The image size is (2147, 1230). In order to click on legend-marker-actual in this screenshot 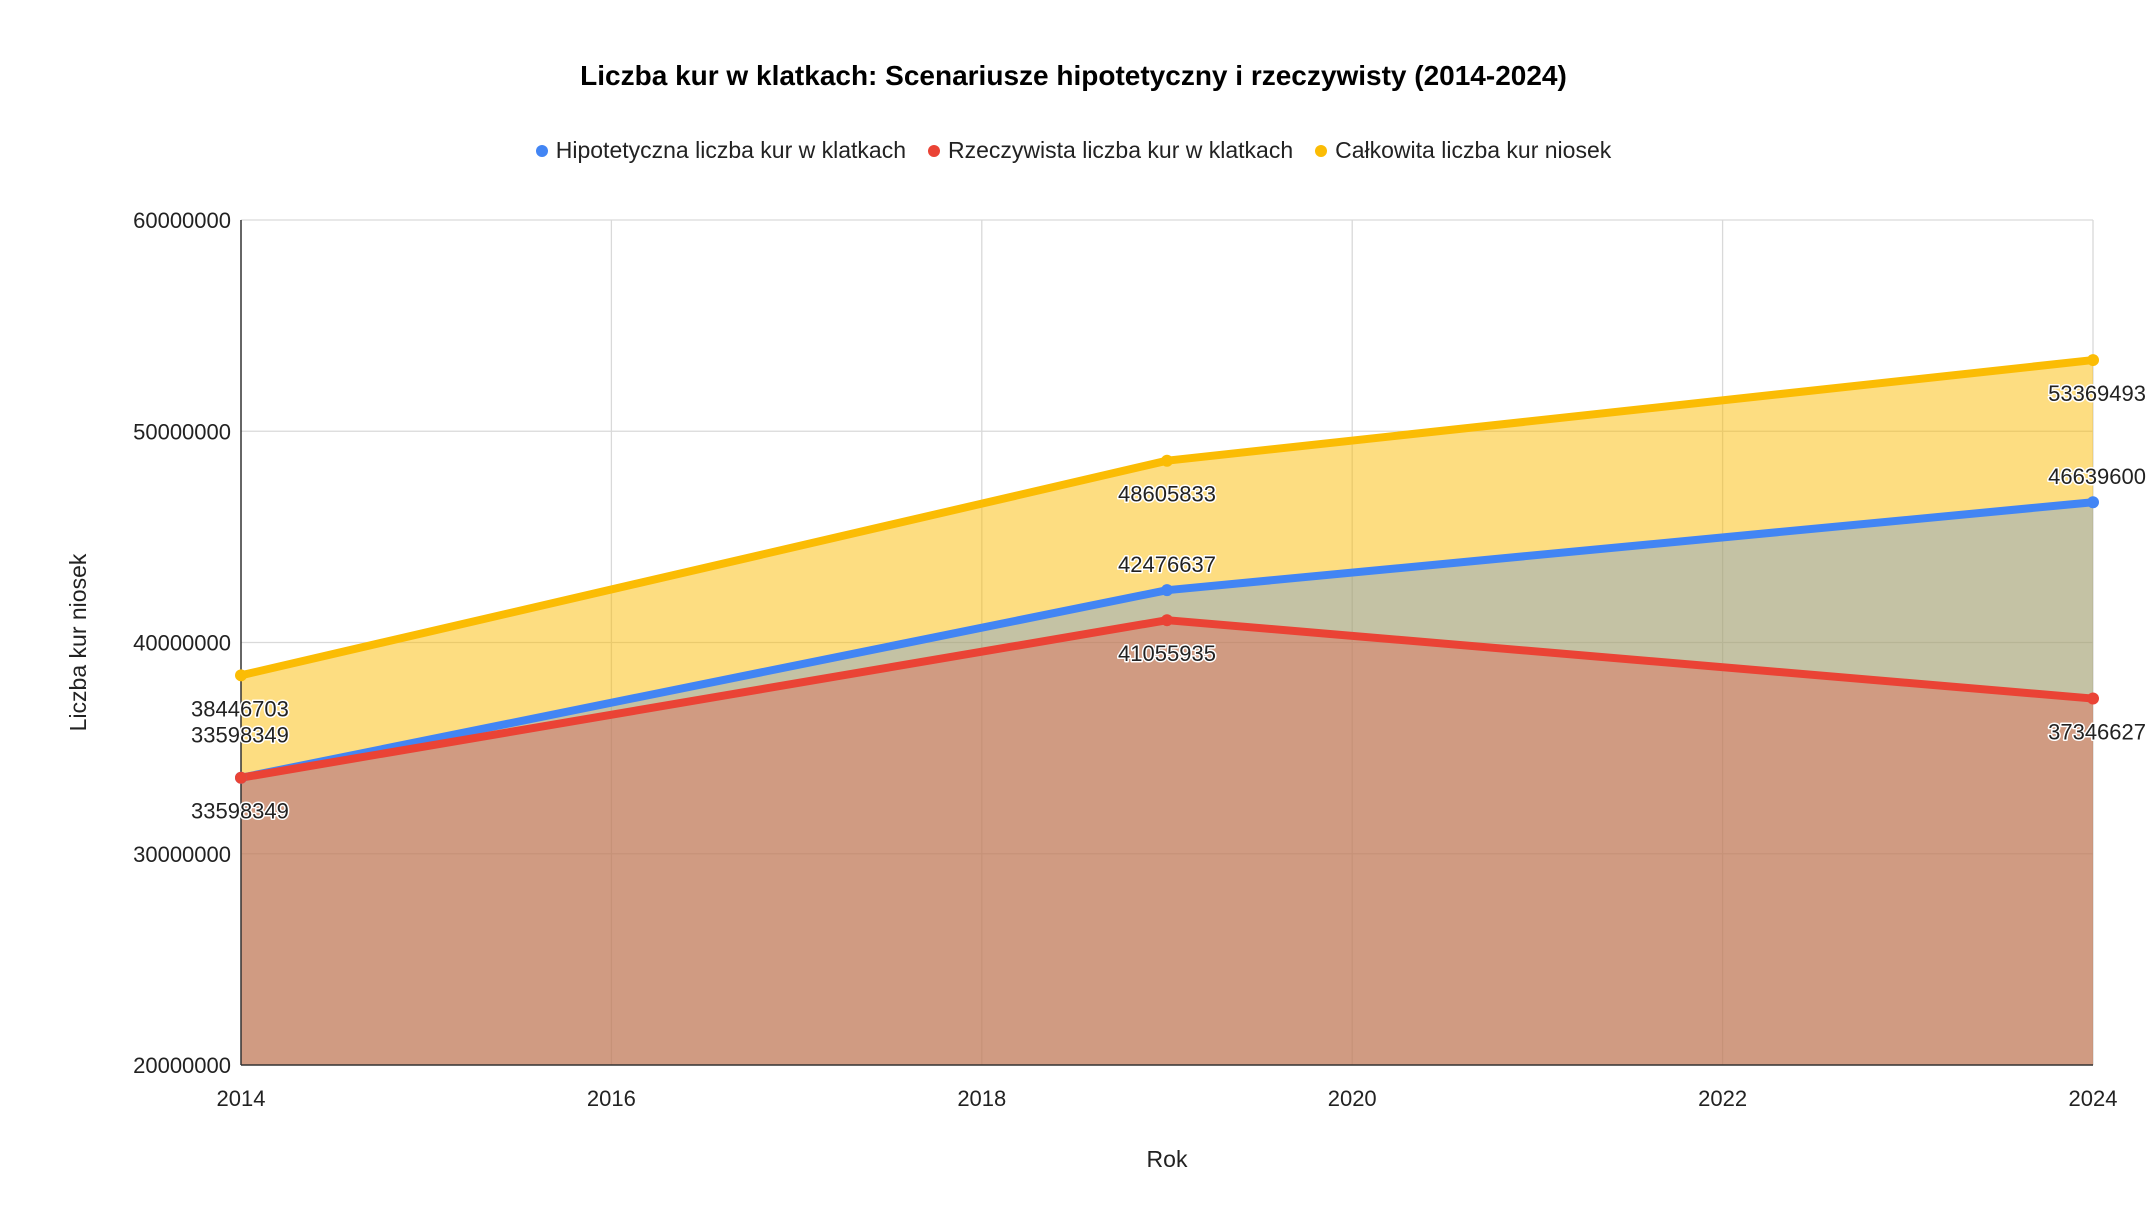, I will do `click(934, 150)`.